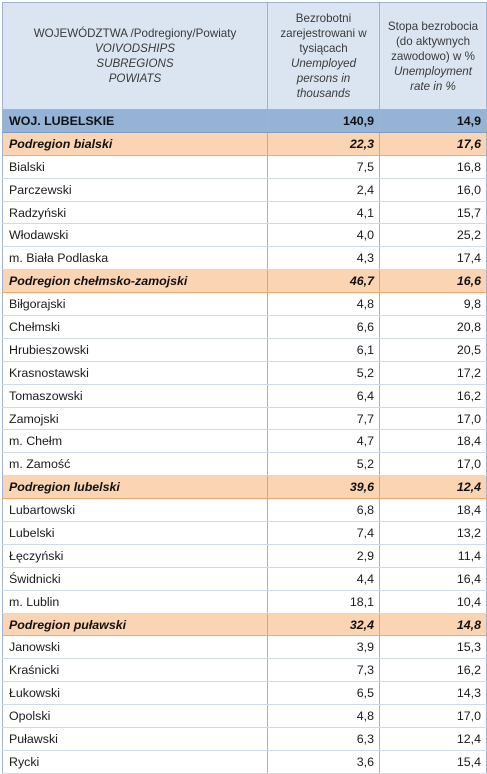 The height and width of the screenshot is (774, 487). What do you see at coordinates (433, 78) in the screenshot?
I see `rate-header-en: Unemployment rate in %` at bounding box center [433, 78].